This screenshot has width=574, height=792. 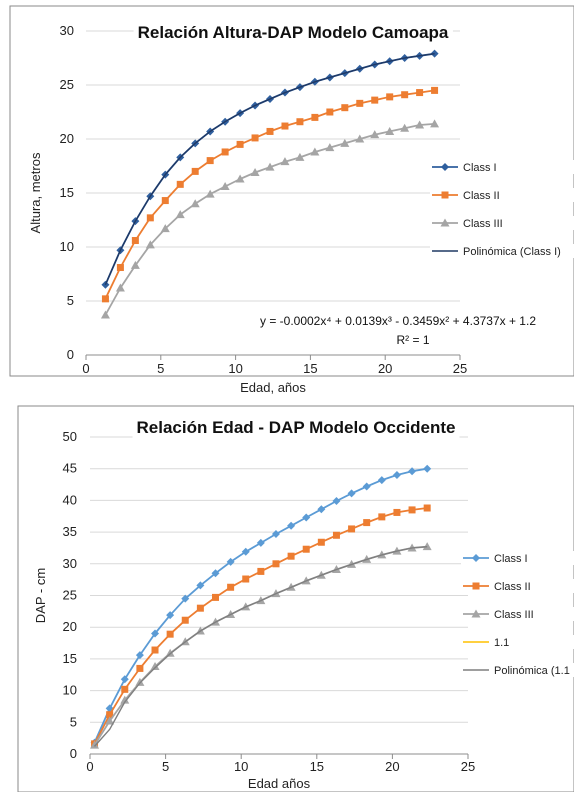 I want to click on y-tick-label: 20, so click(x=70, y=626).